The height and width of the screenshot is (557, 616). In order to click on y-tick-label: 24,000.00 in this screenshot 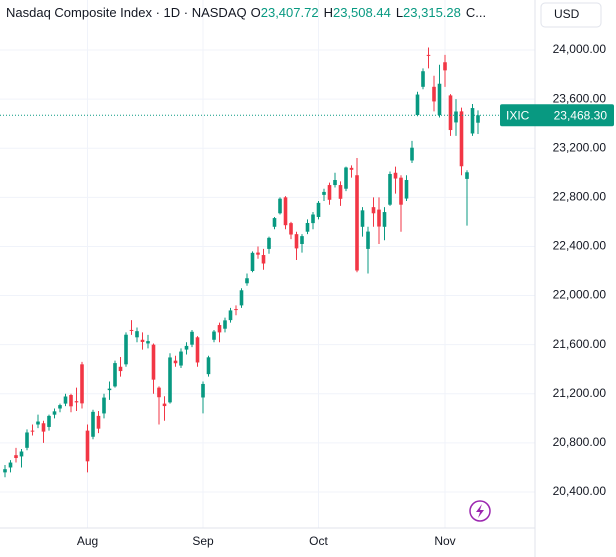, I will do `click(580, 49)`.